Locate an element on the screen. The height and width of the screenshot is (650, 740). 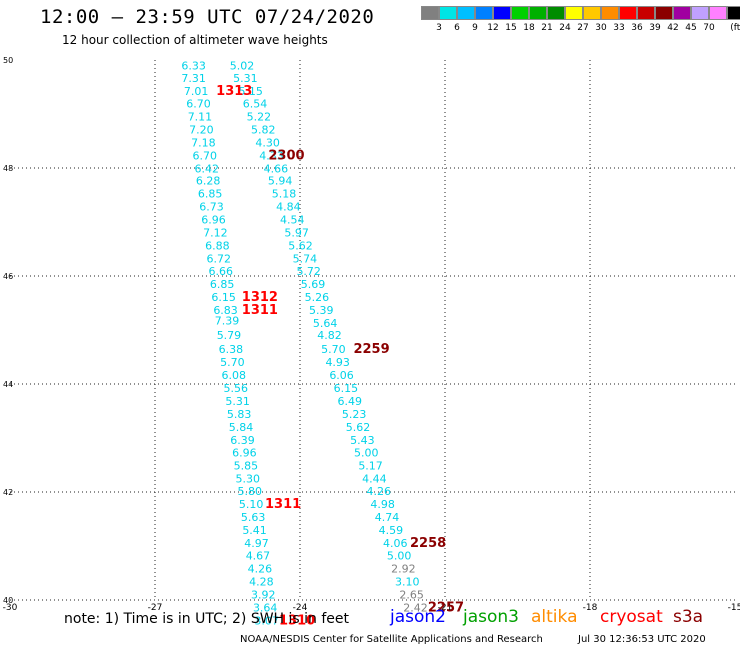
wave-height-label: 5.94 is located at coordinates (280, 181).